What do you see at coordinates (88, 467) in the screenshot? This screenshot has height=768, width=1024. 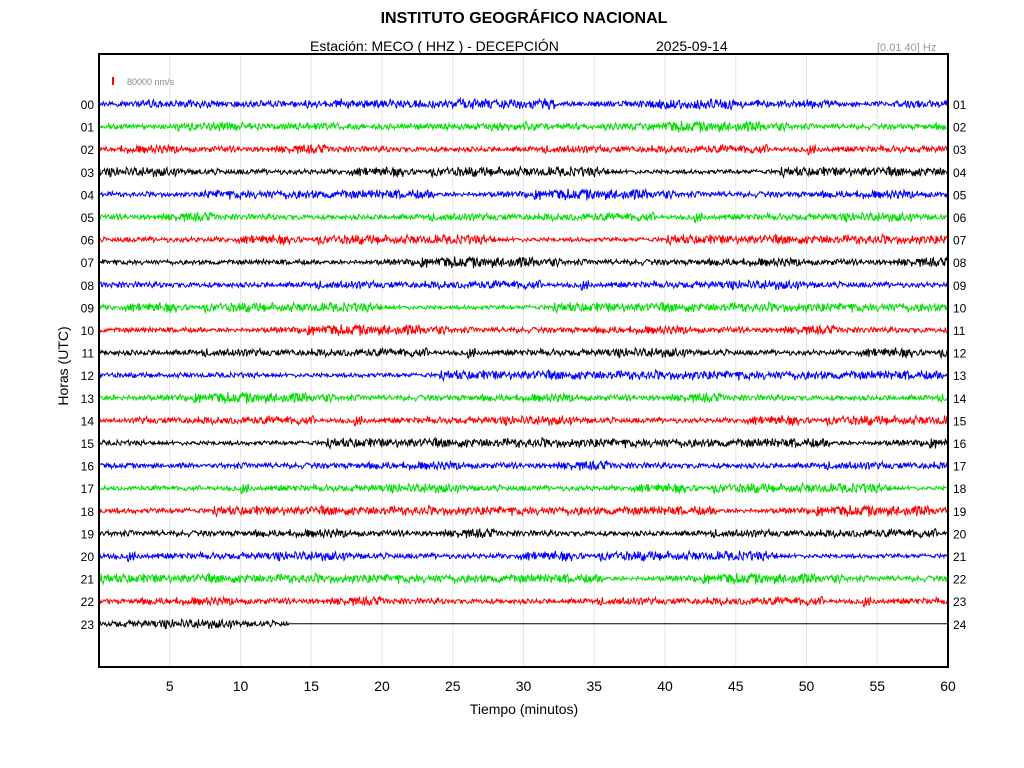 I see `y-tick-label-left: 16` at bounding box center [88, 467].